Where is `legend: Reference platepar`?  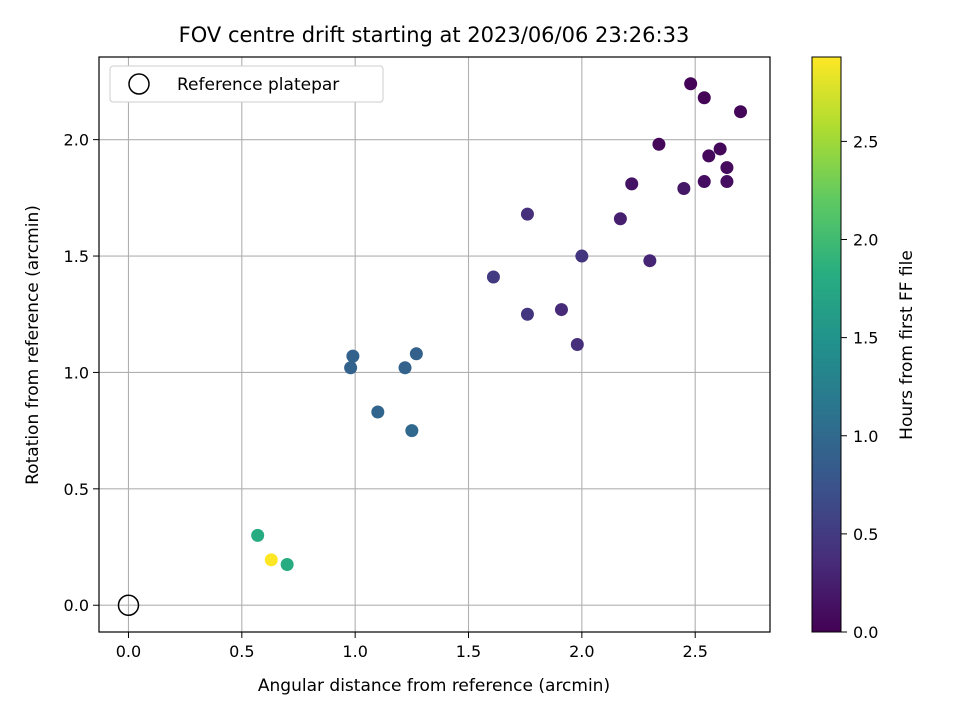 legend: Reference platepar is located at coordinates (246, 84).